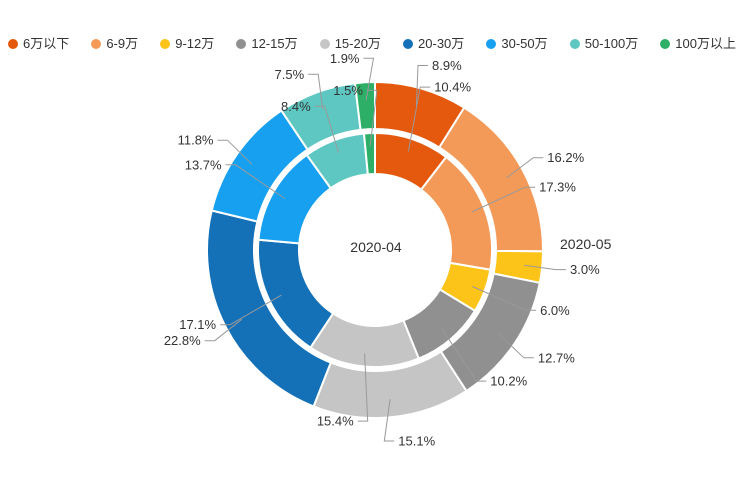  Describe the element at coordinates (335, 421) in the screenshot. I see `slice-value-label: 15.4%` at that location.